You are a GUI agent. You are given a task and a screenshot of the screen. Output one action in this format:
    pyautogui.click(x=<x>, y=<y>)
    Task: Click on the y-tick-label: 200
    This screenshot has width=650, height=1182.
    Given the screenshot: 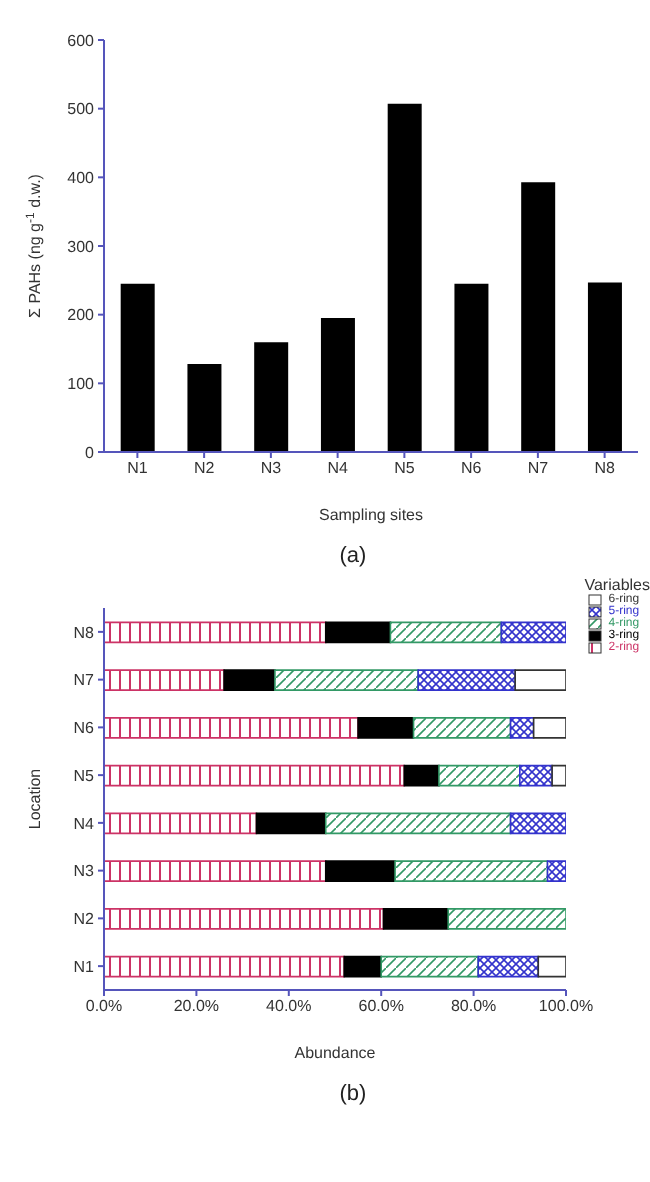 What is the action you would take?
    pyautogui.click(x=81, y=315)
    